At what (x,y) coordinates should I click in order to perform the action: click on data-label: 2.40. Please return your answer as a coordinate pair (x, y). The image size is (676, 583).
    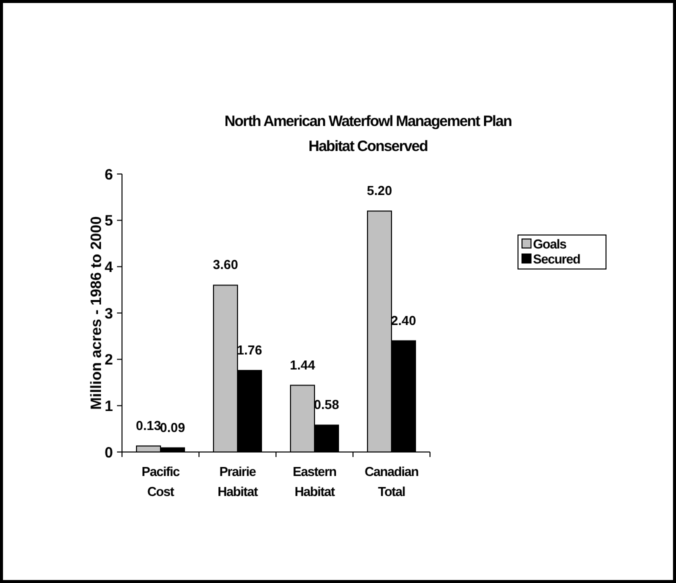
    Looking at the image, I should click on (403, 320).